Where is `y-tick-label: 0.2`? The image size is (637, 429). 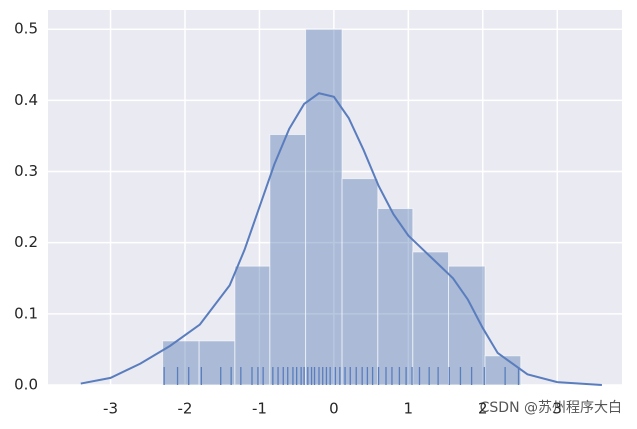
y-tick-label: 0.2 is located at coordinates (26, 242).